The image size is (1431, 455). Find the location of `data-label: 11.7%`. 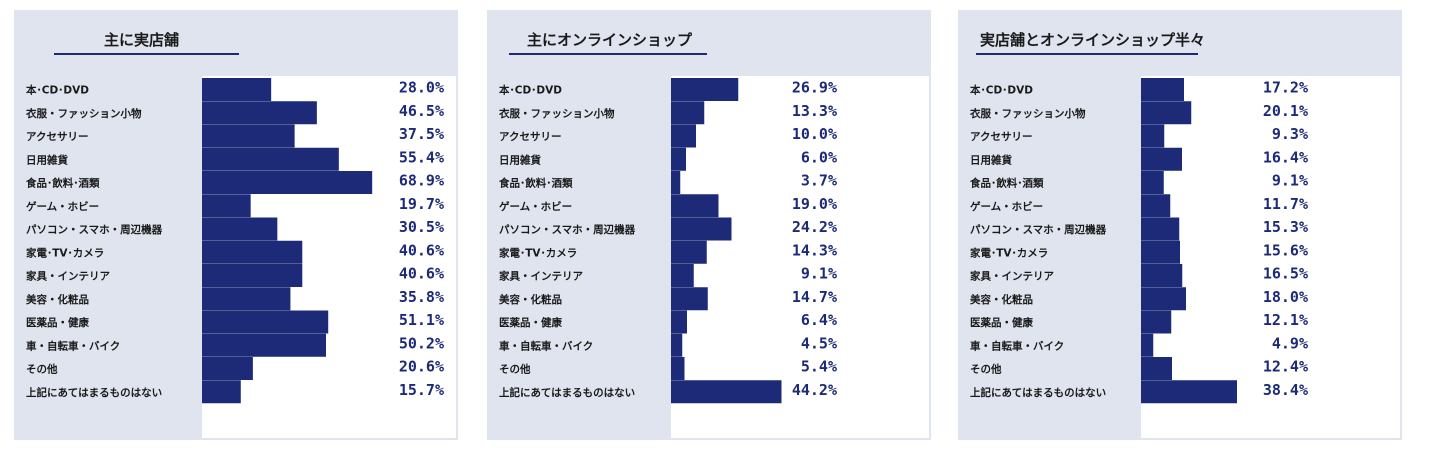

data-label: 11.7% is located at coordinates (1285, 204).